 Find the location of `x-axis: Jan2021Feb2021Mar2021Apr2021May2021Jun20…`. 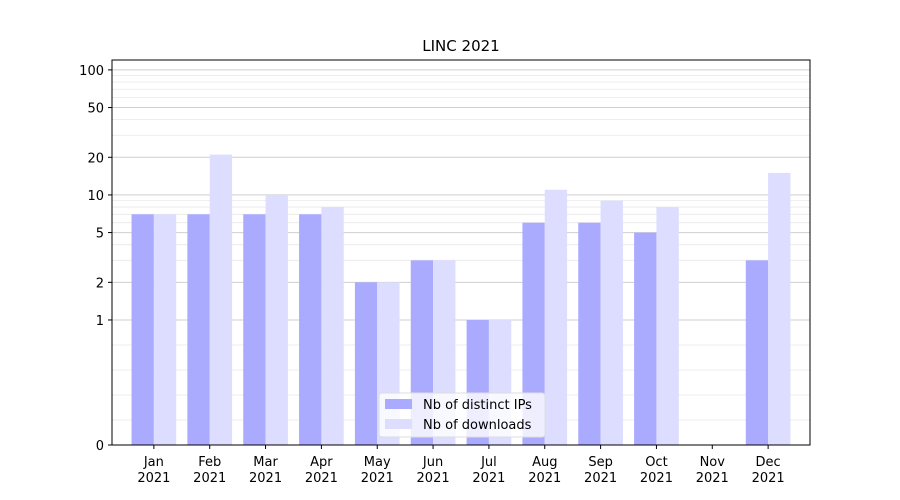

x-axis: Jan2021Feb2021Mar2021Apr2021May2021Jun20… is located at coordinates (461, 465).